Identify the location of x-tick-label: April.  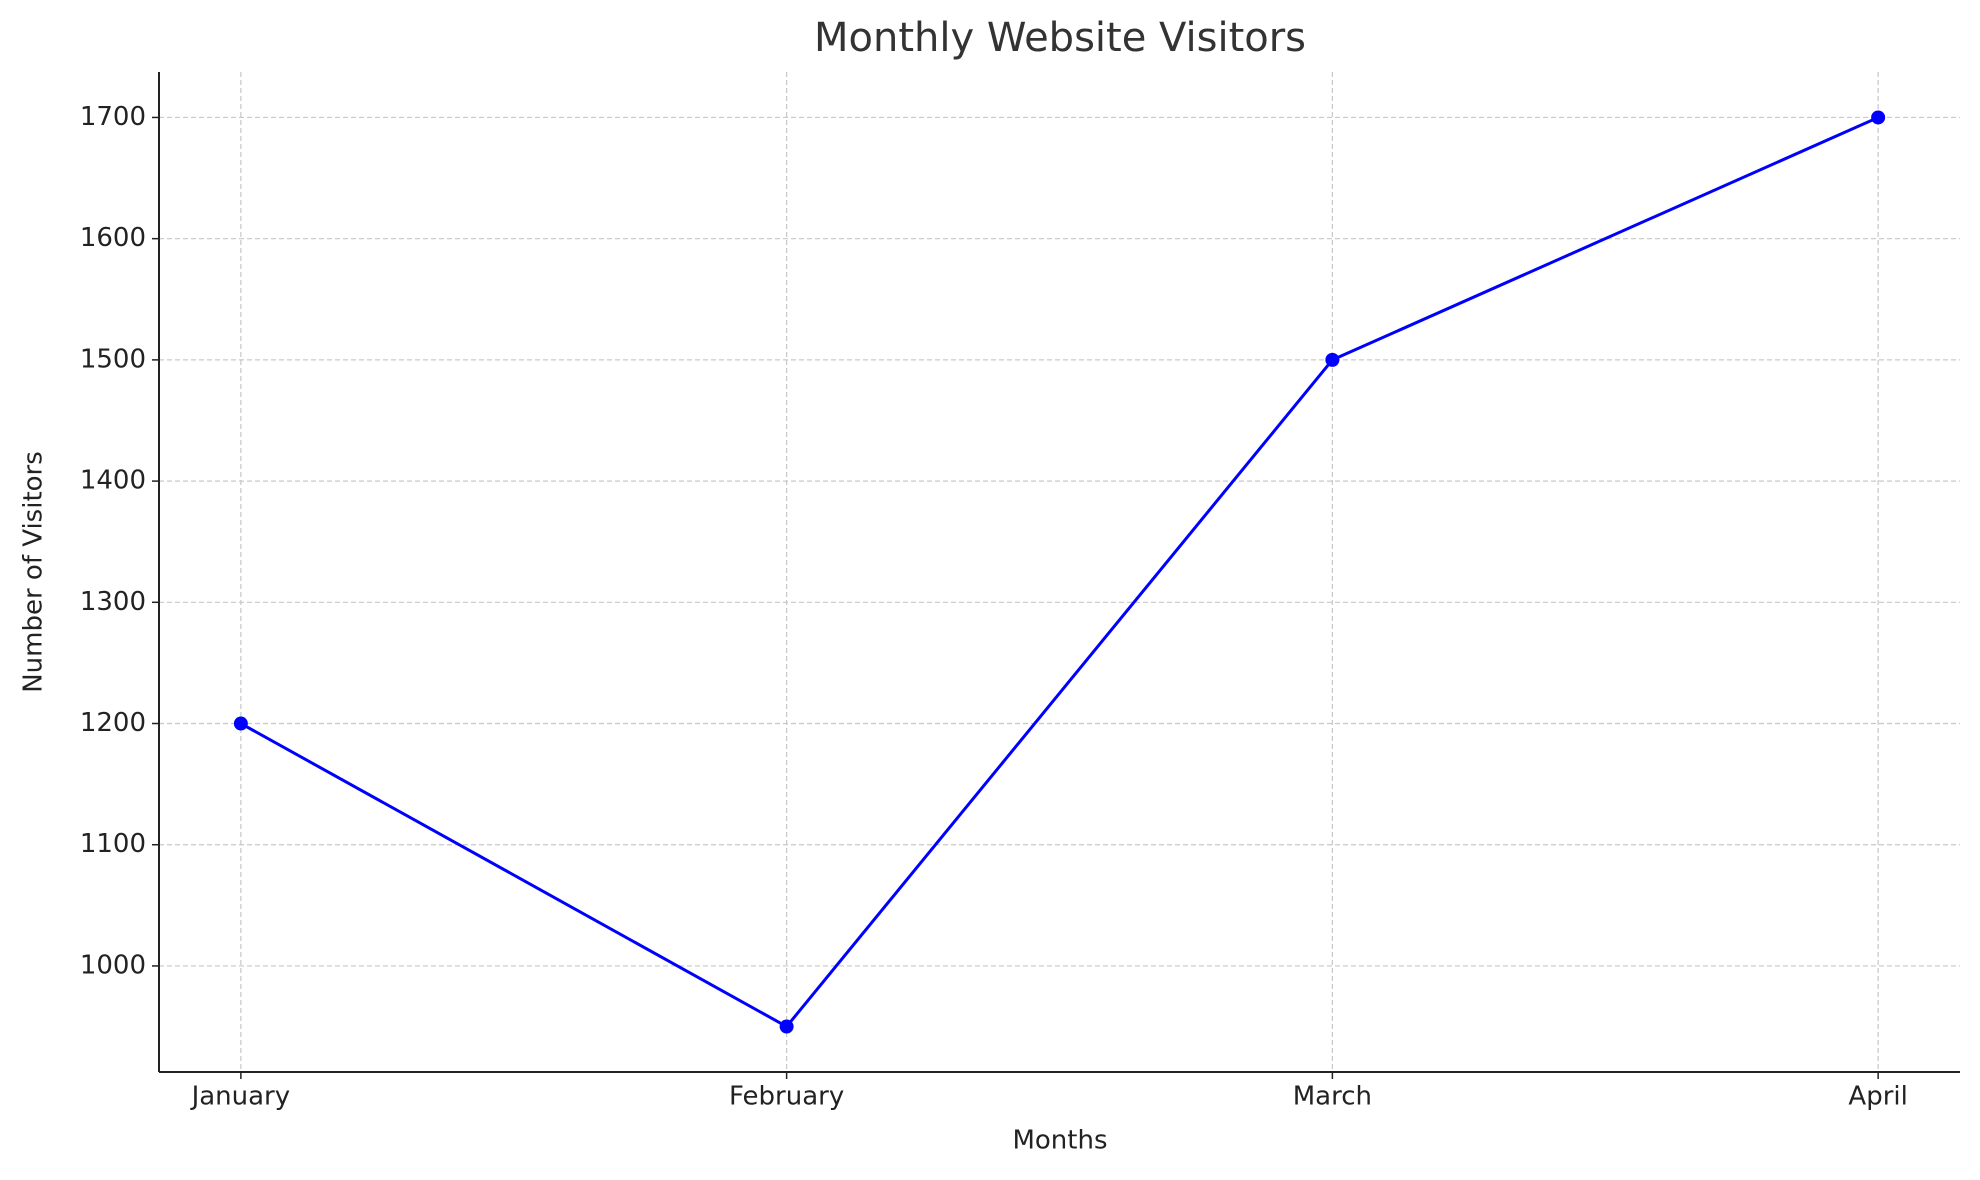
(1877, 1097).